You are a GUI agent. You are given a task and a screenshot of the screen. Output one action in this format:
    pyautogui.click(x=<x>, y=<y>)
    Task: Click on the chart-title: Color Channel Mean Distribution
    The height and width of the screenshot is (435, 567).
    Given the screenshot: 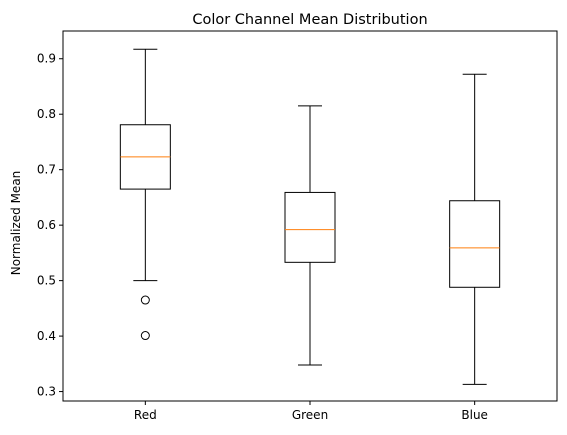 What is the action you would take?
    pyautogui.click(x=309, y=20)
    